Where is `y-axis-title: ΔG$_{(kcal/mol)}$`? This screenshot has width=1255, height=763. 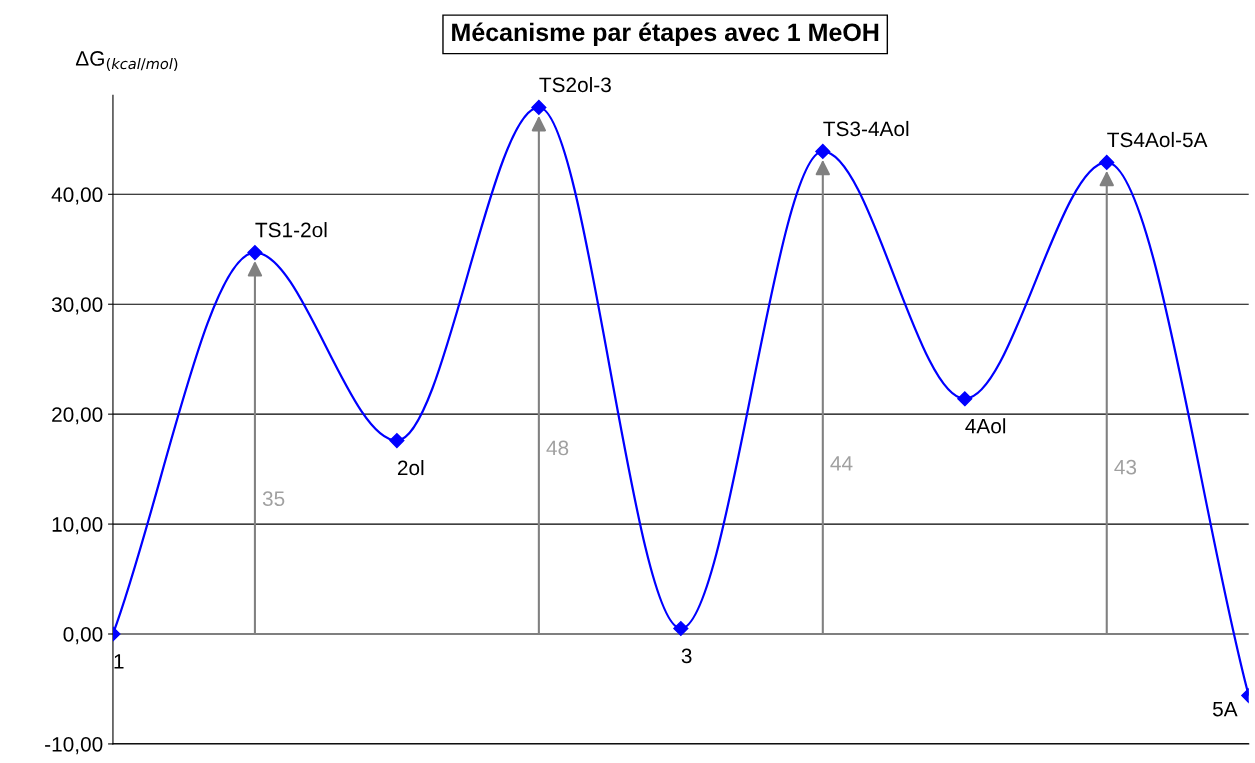 y-axis-title: ΔG$_{(kcal/mol)}$ is located at coordinates (126, 61).